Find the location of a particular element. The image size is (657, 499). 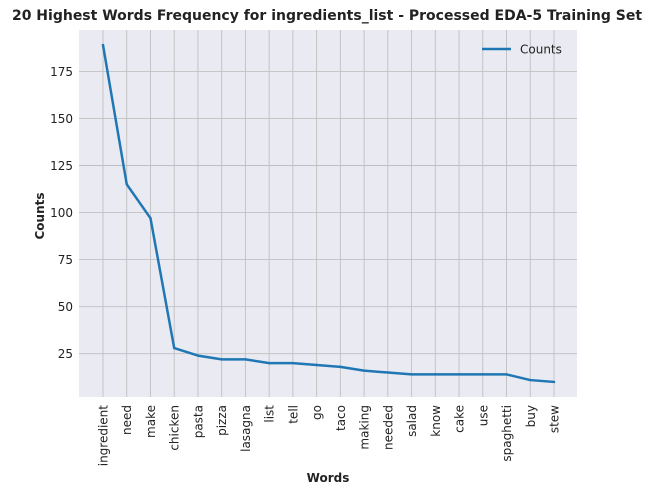

x-tick-label: know is located at coordinates (436, 421).